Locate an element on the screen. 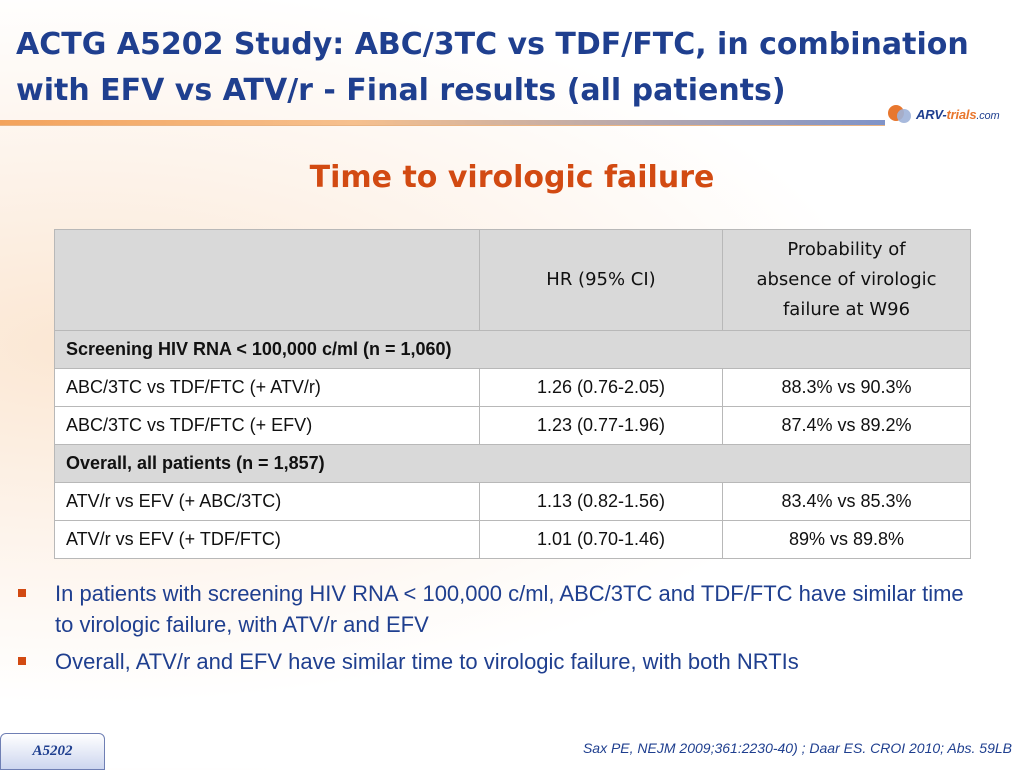 Image resolution: width=1024 pixels, height=770 pixels. logo-bubbles-icon is located at coordinates (901, 114).